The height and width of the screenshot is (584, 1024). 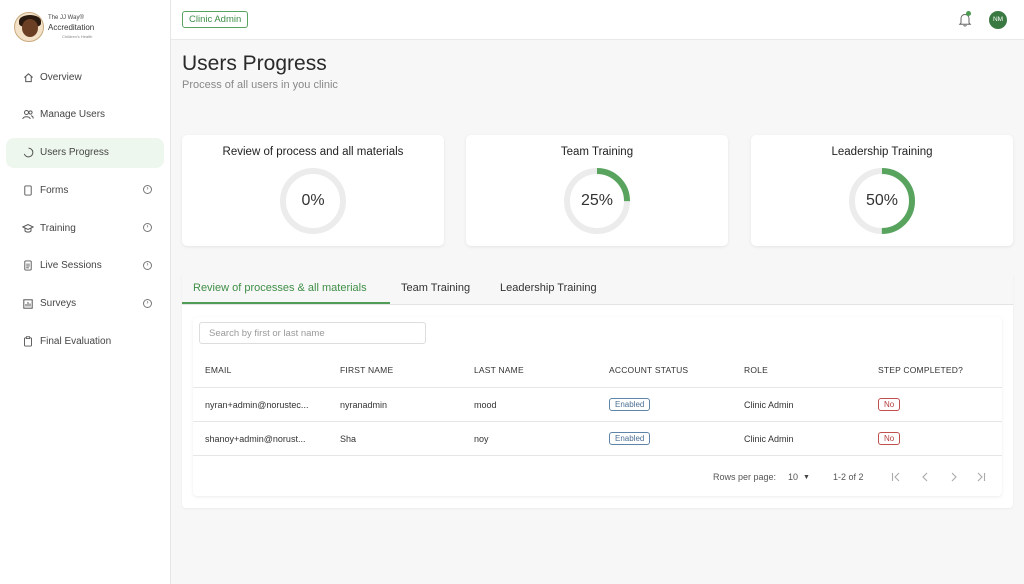 I want to click on sidebar-item-overview: Overview, so click(x=85, y=77).